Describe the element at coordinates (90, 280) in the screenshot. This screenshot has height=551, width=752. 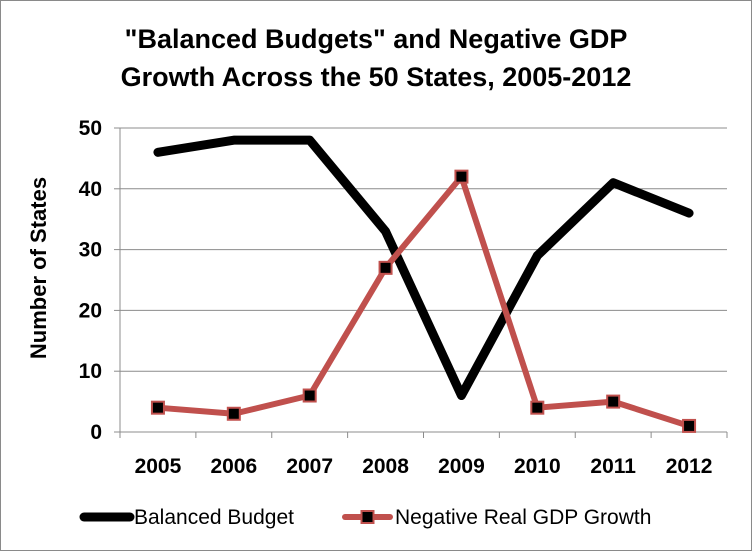
I see `y-tick-labels: 0 10 20 30 40 50` at that location.